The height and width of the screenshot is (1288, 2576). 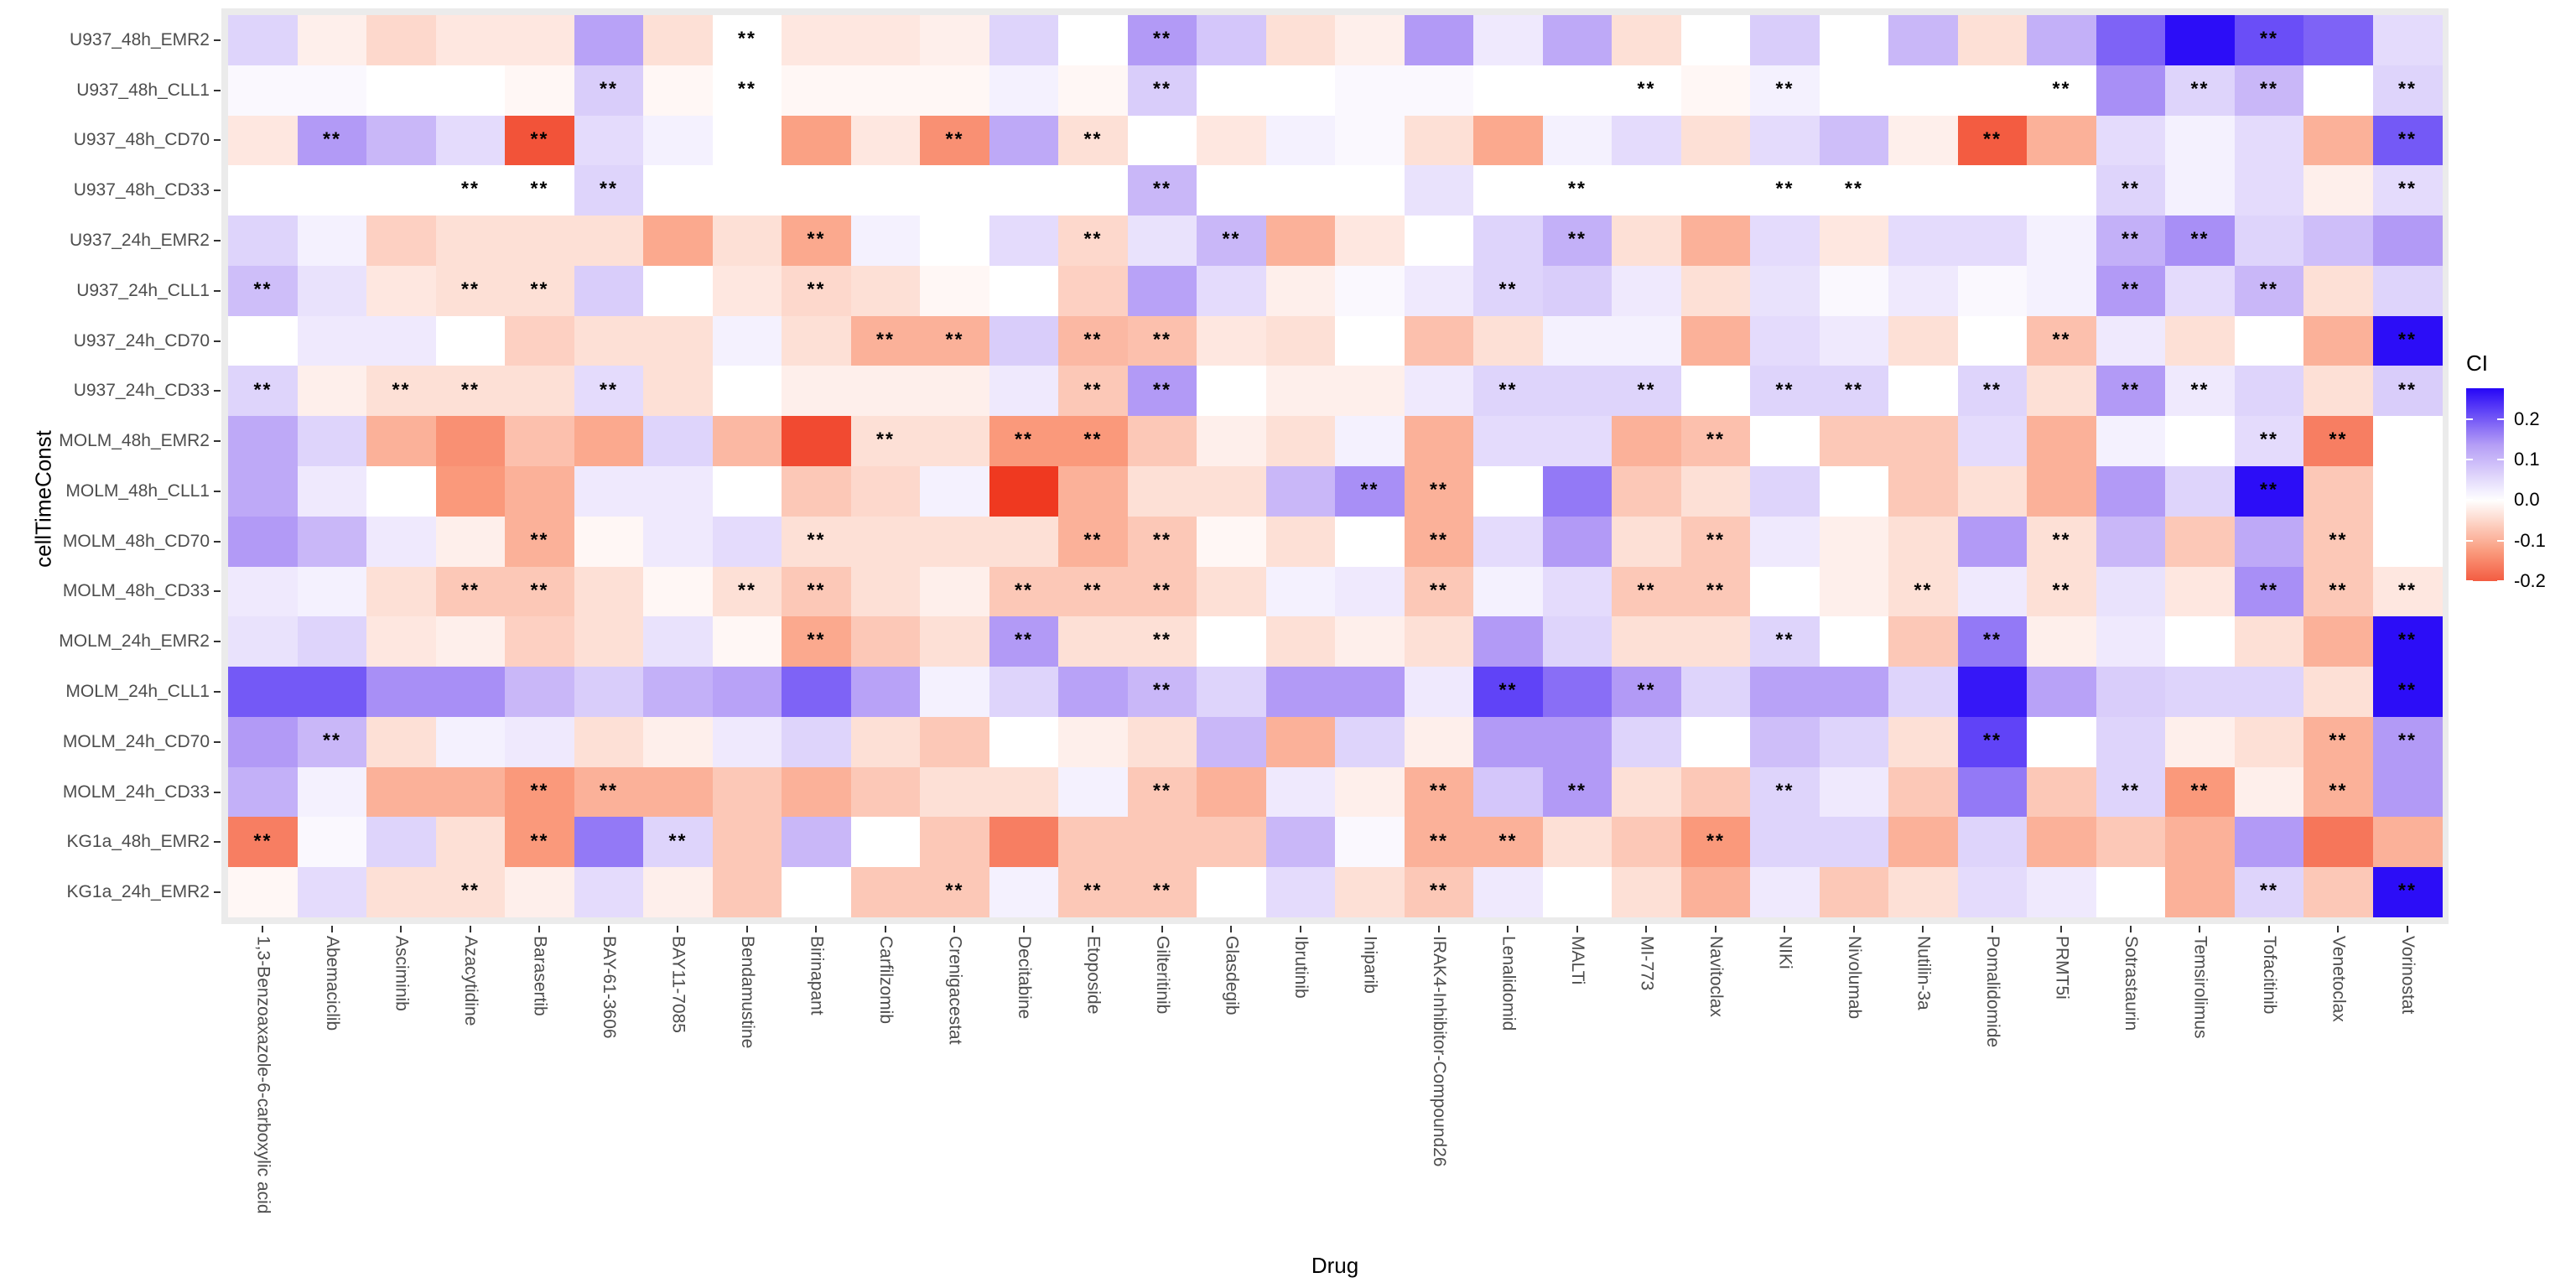 What do you see at coordinates (217, 741) in the screenshot?
I see `y-tick-mark` at bounding box center [217, 741].